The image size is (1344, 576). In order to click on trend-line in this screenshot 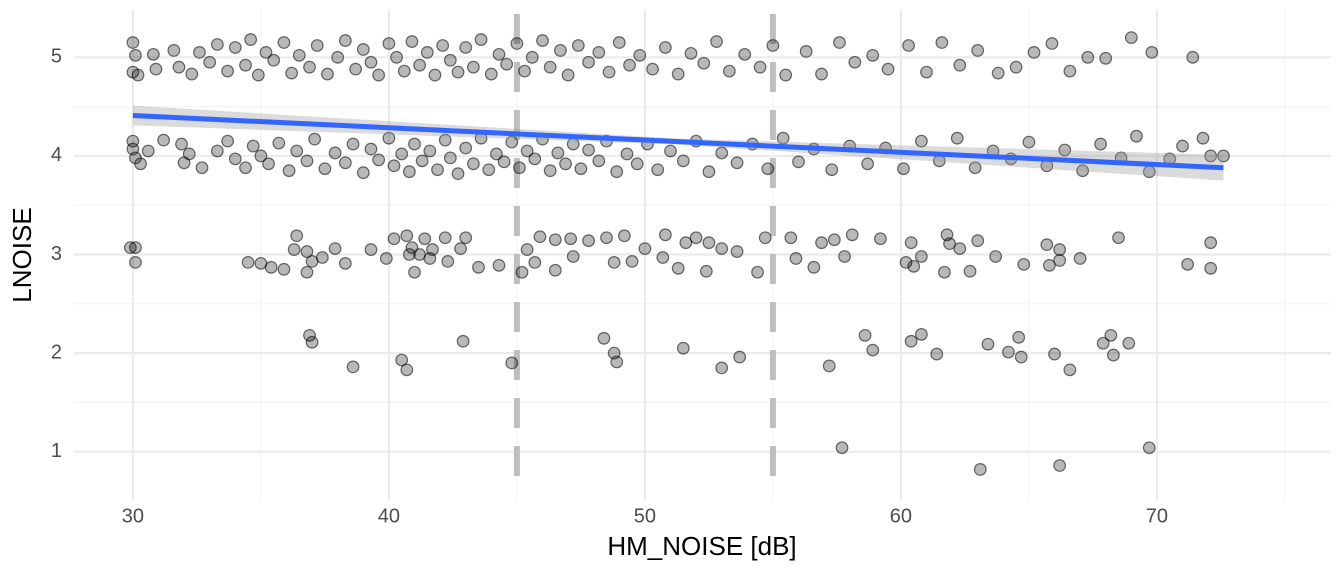, I will do `click(678, 141)`.